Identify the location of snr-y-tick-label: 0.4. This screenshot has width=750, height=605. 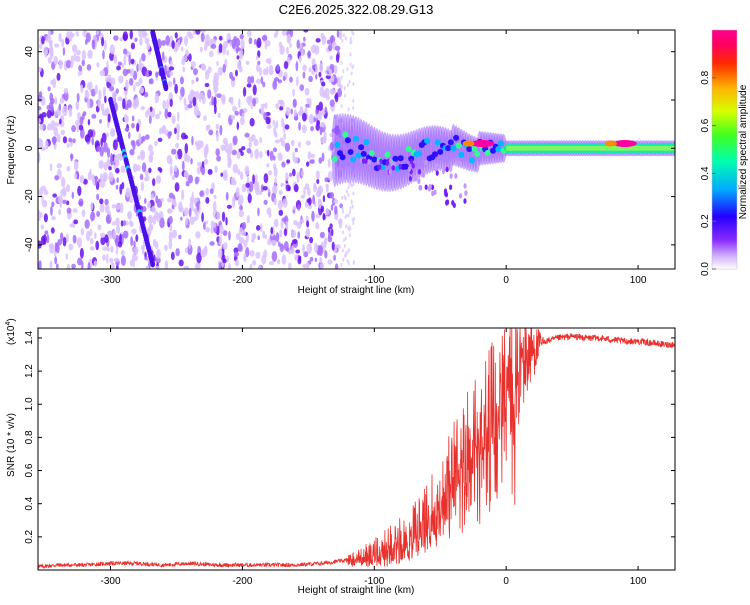
(29, 503).